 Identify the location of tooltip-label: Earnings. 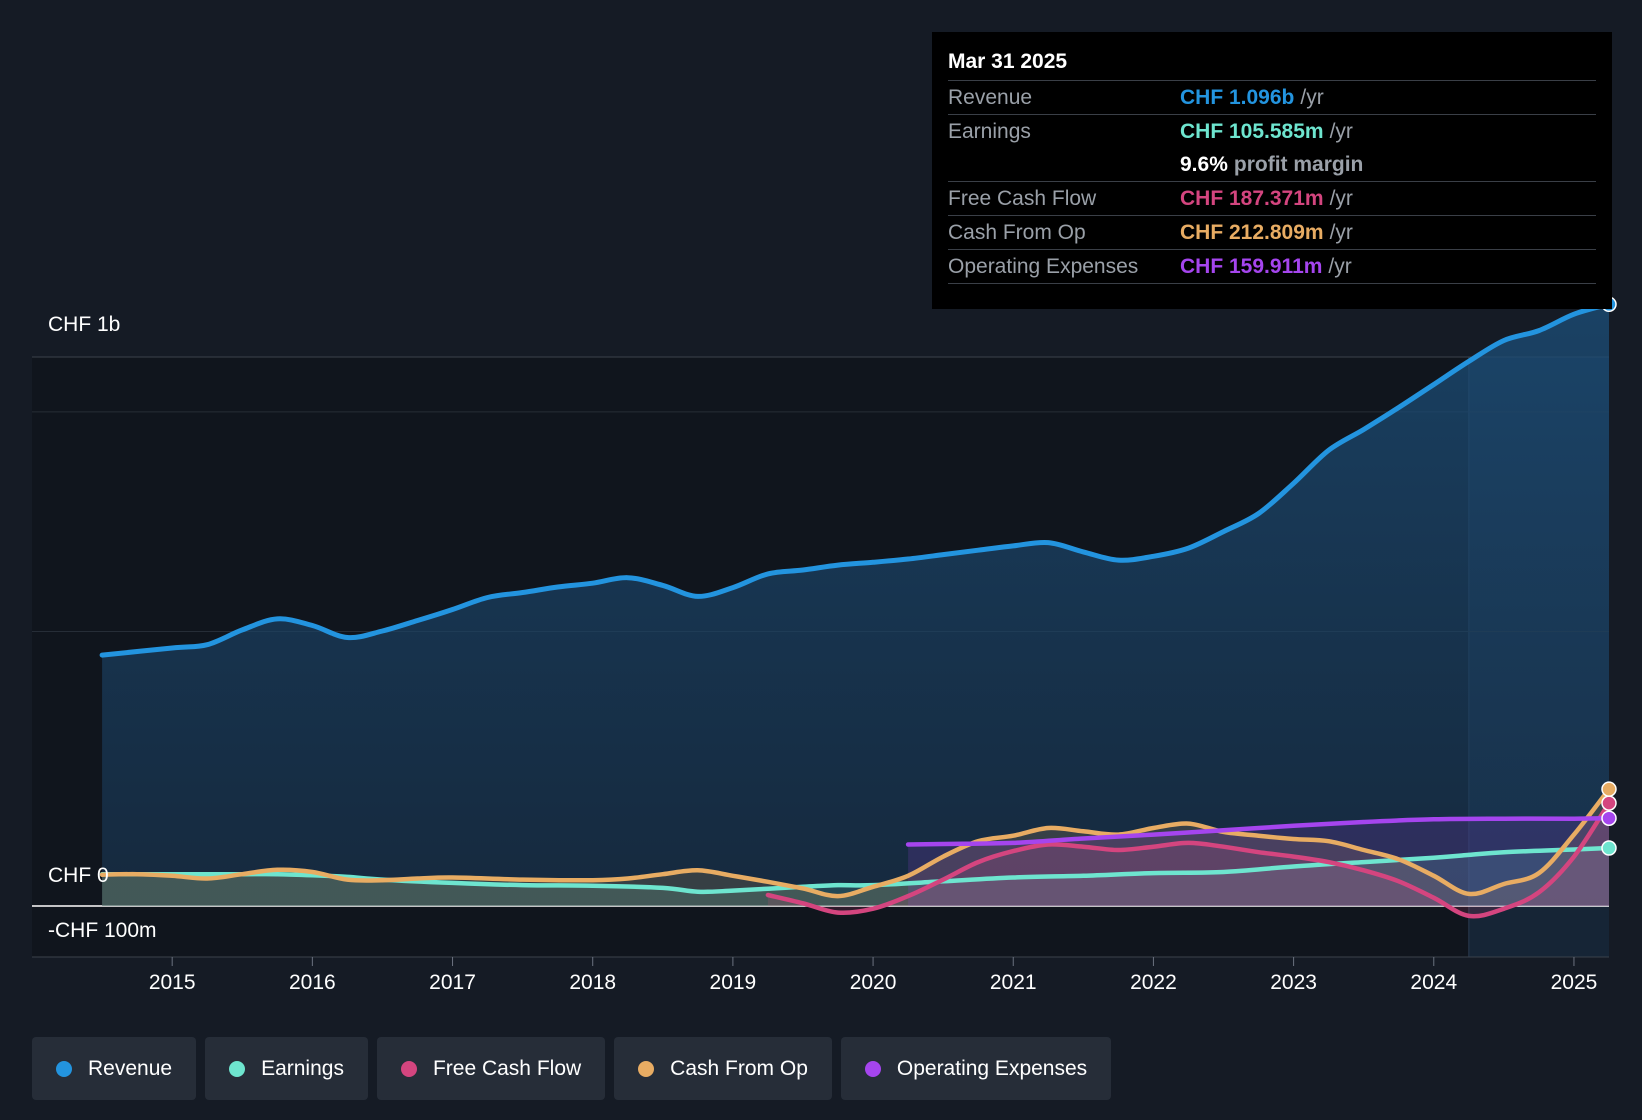
(989, 131).